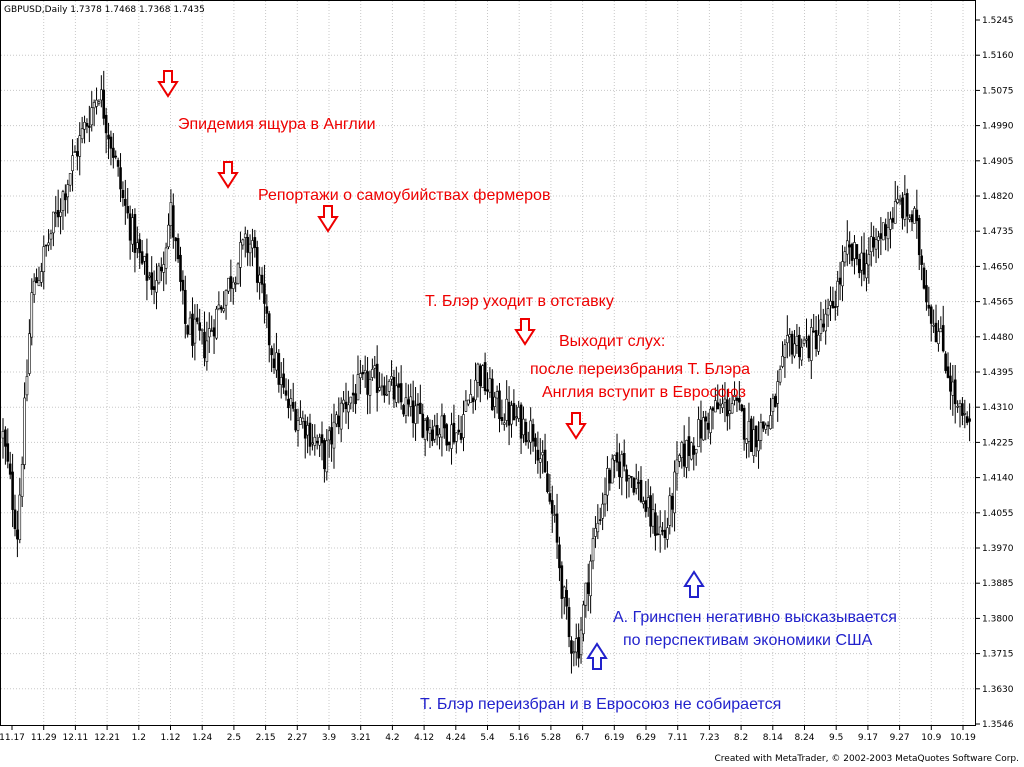  I want to click on x-tick-label: 5.4, so click(487, 738).